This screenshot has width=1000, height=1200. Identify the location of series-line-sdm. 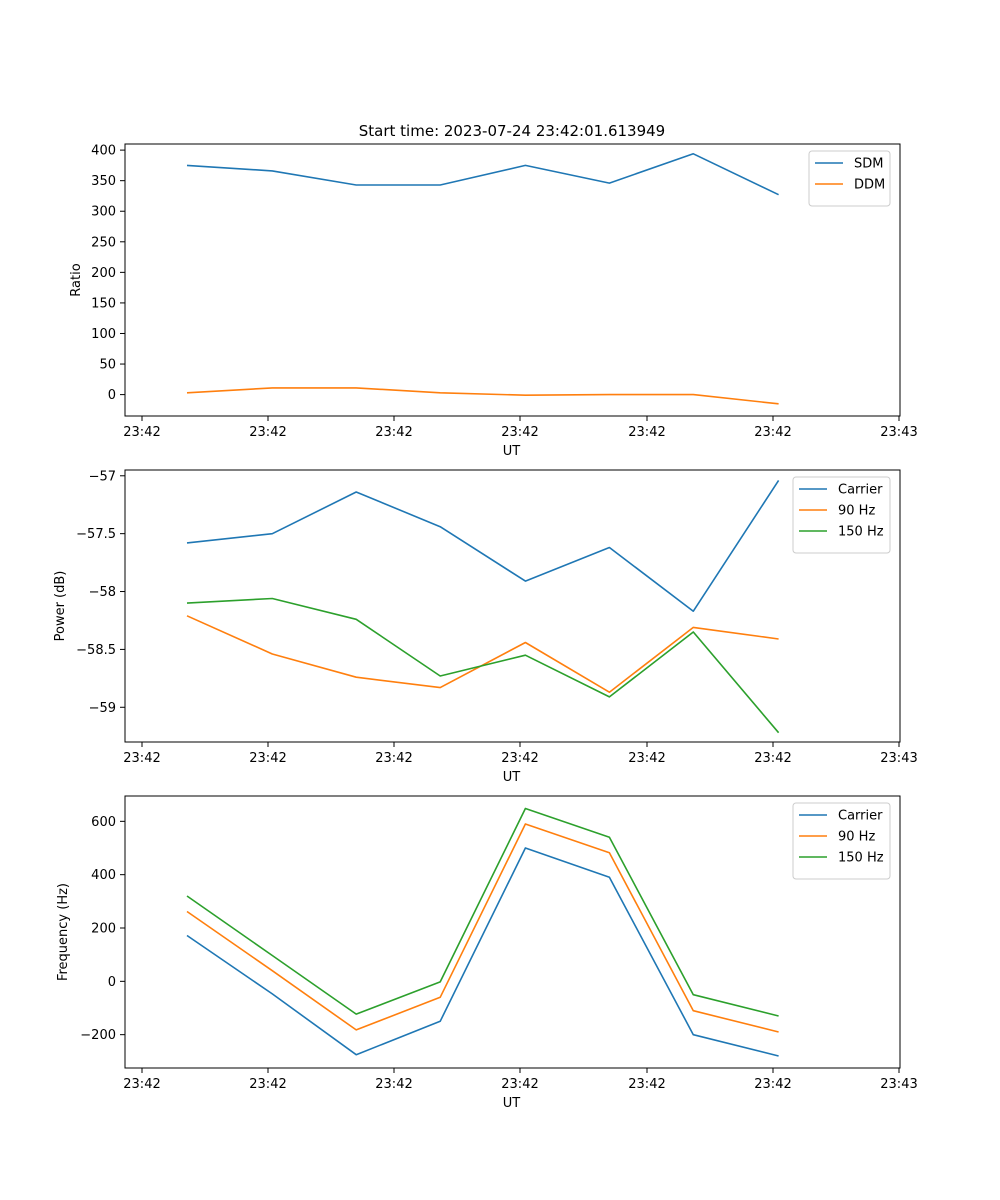
(482, 174).